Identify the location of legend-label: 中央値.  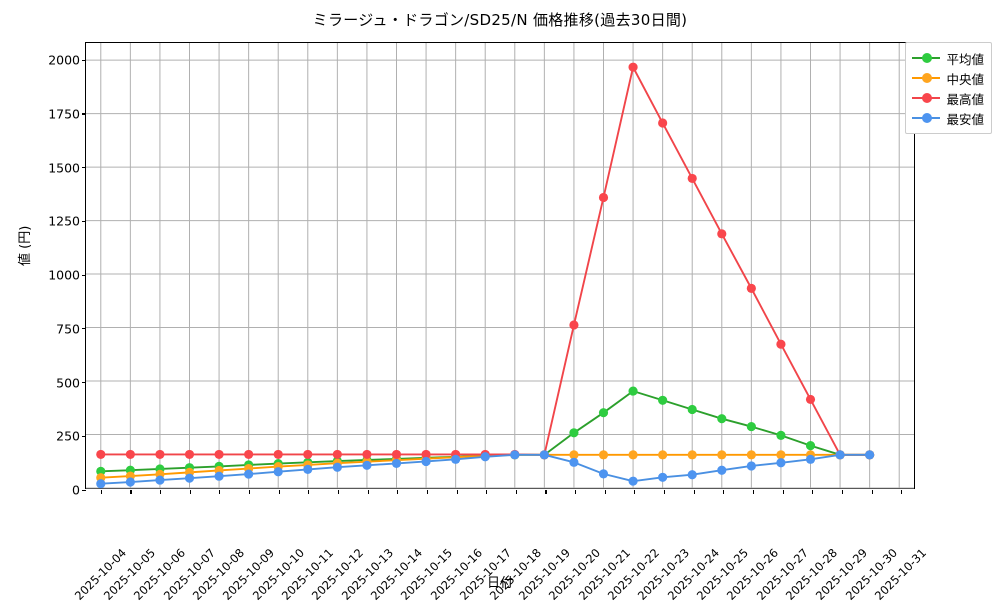
(965, 79).